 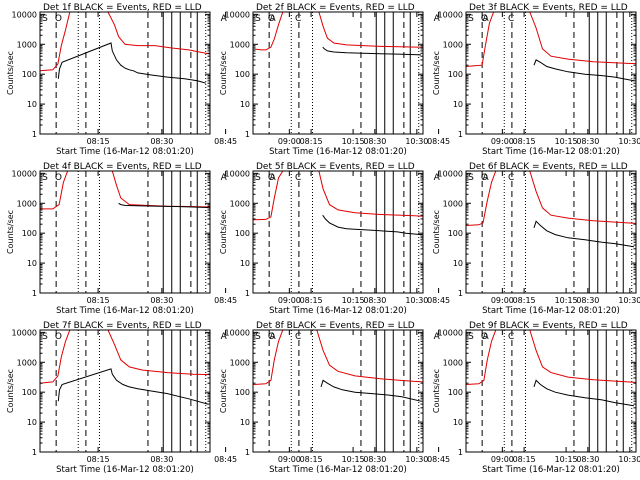 What do you see at coordinates (548, 167) in the screenshot?
I see `panel-title: Det 6f BLACK = Events, RED = LLD` at bounding box center [548, 167].